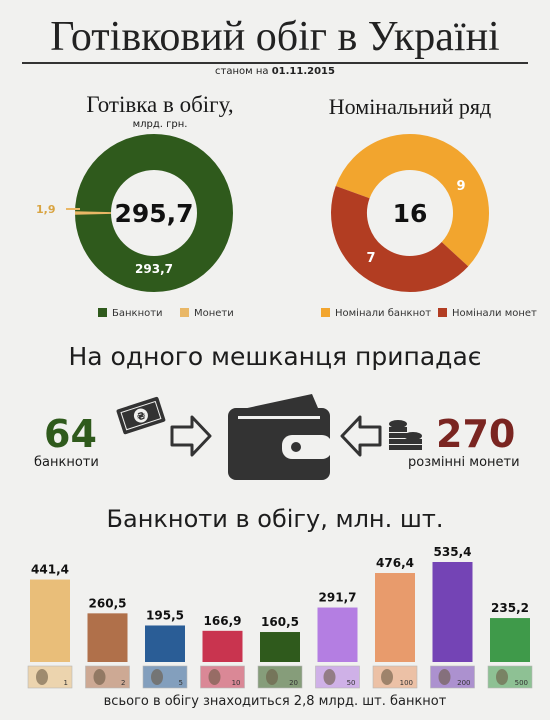  What do you see at coordinates (108, 603) in the screenshot?
I see `bar-value-label: 260,5` at bounding box center [108, 603].